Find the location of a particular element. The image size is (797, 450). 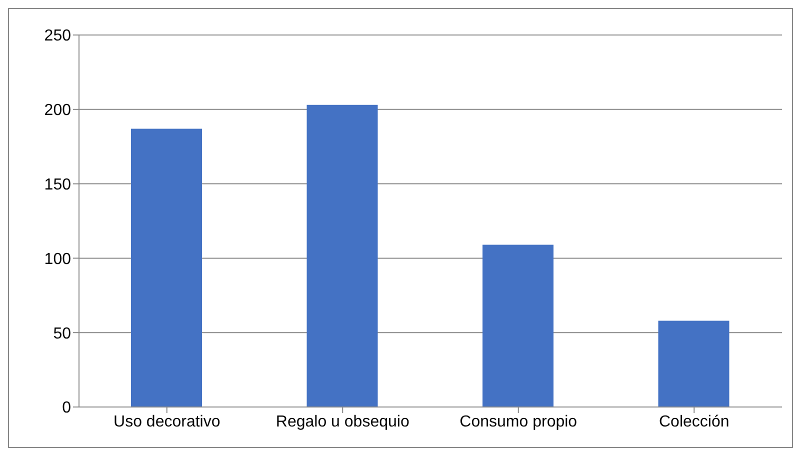

x-tick-label: Colección is located at coordinates (694, 421).